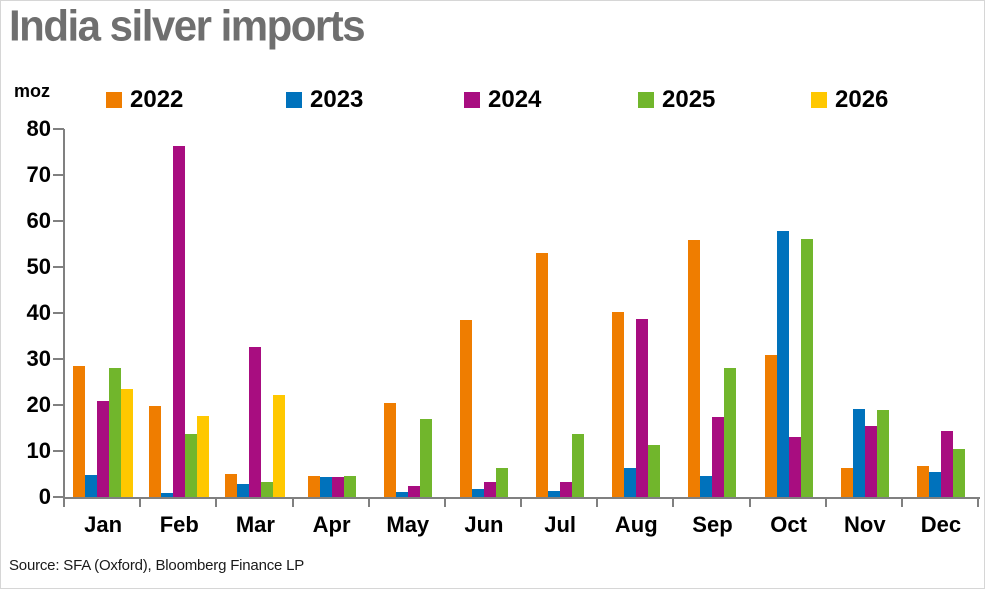 The width and height of the screenshot is (985, 589). Describe the element at coordinates (38, 174) in the screenshot. I see `y-axis-tick-label: 70` at that location.